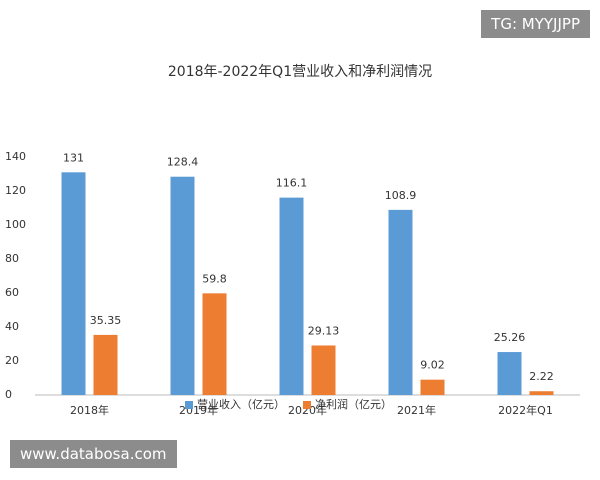 This screenshot has height=480, width=600. What do you see at coordinates (15, 224) in the screenshot?
I see `y-tick-label: 100` at bounding box center [15, 224].